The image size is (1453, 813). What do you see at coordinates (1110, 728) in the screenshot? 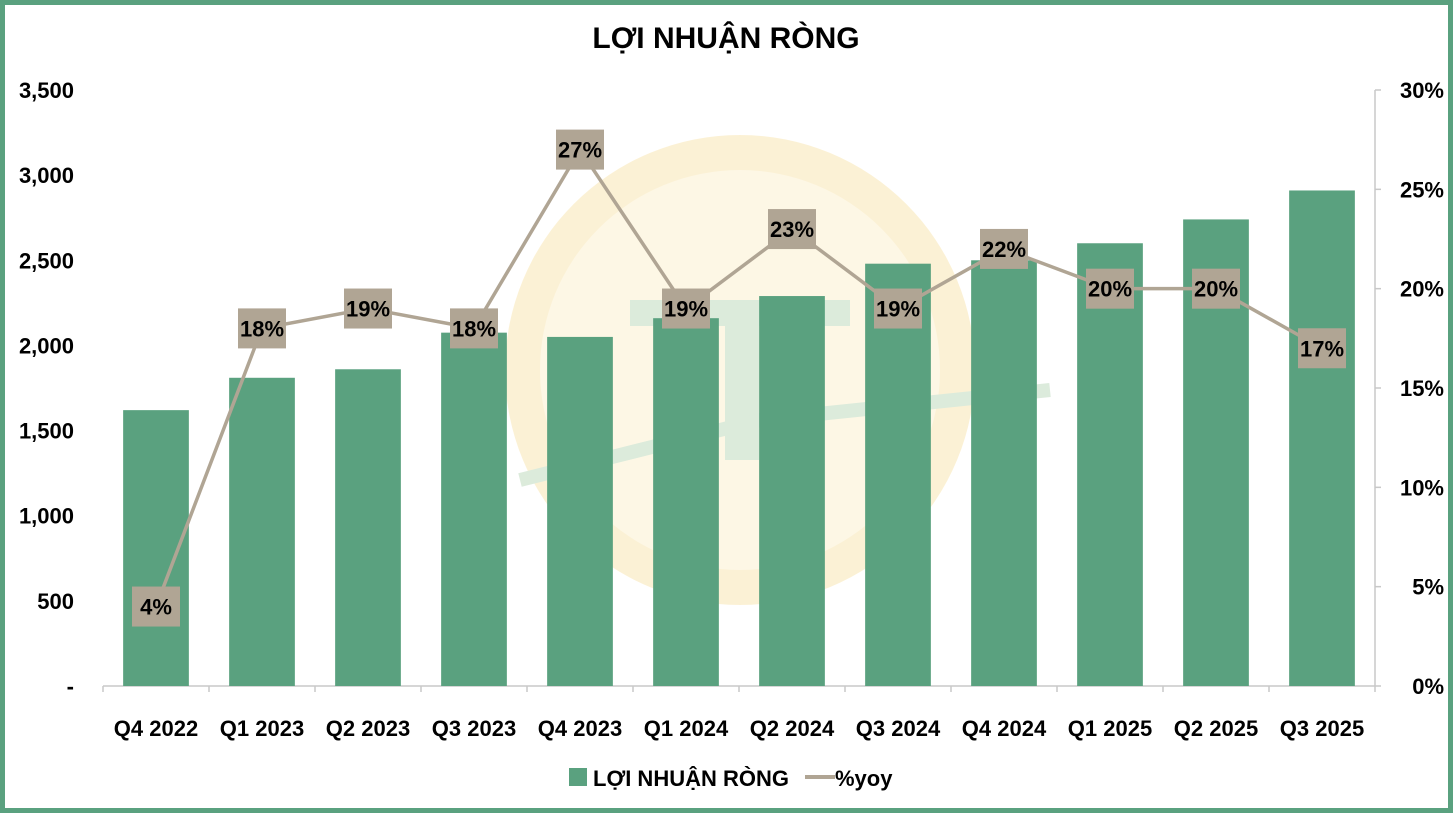
I see `x-tick-label: Q1 2025` at bounding box center [1110, 728].